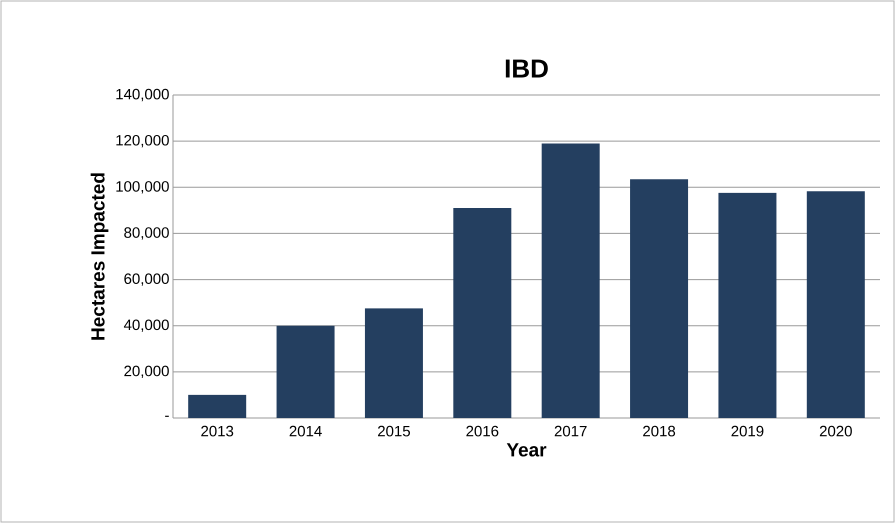  Describe the element at coordinates (217, 431) in the screenshot. I see `x-tick-label: 2013` at that location.